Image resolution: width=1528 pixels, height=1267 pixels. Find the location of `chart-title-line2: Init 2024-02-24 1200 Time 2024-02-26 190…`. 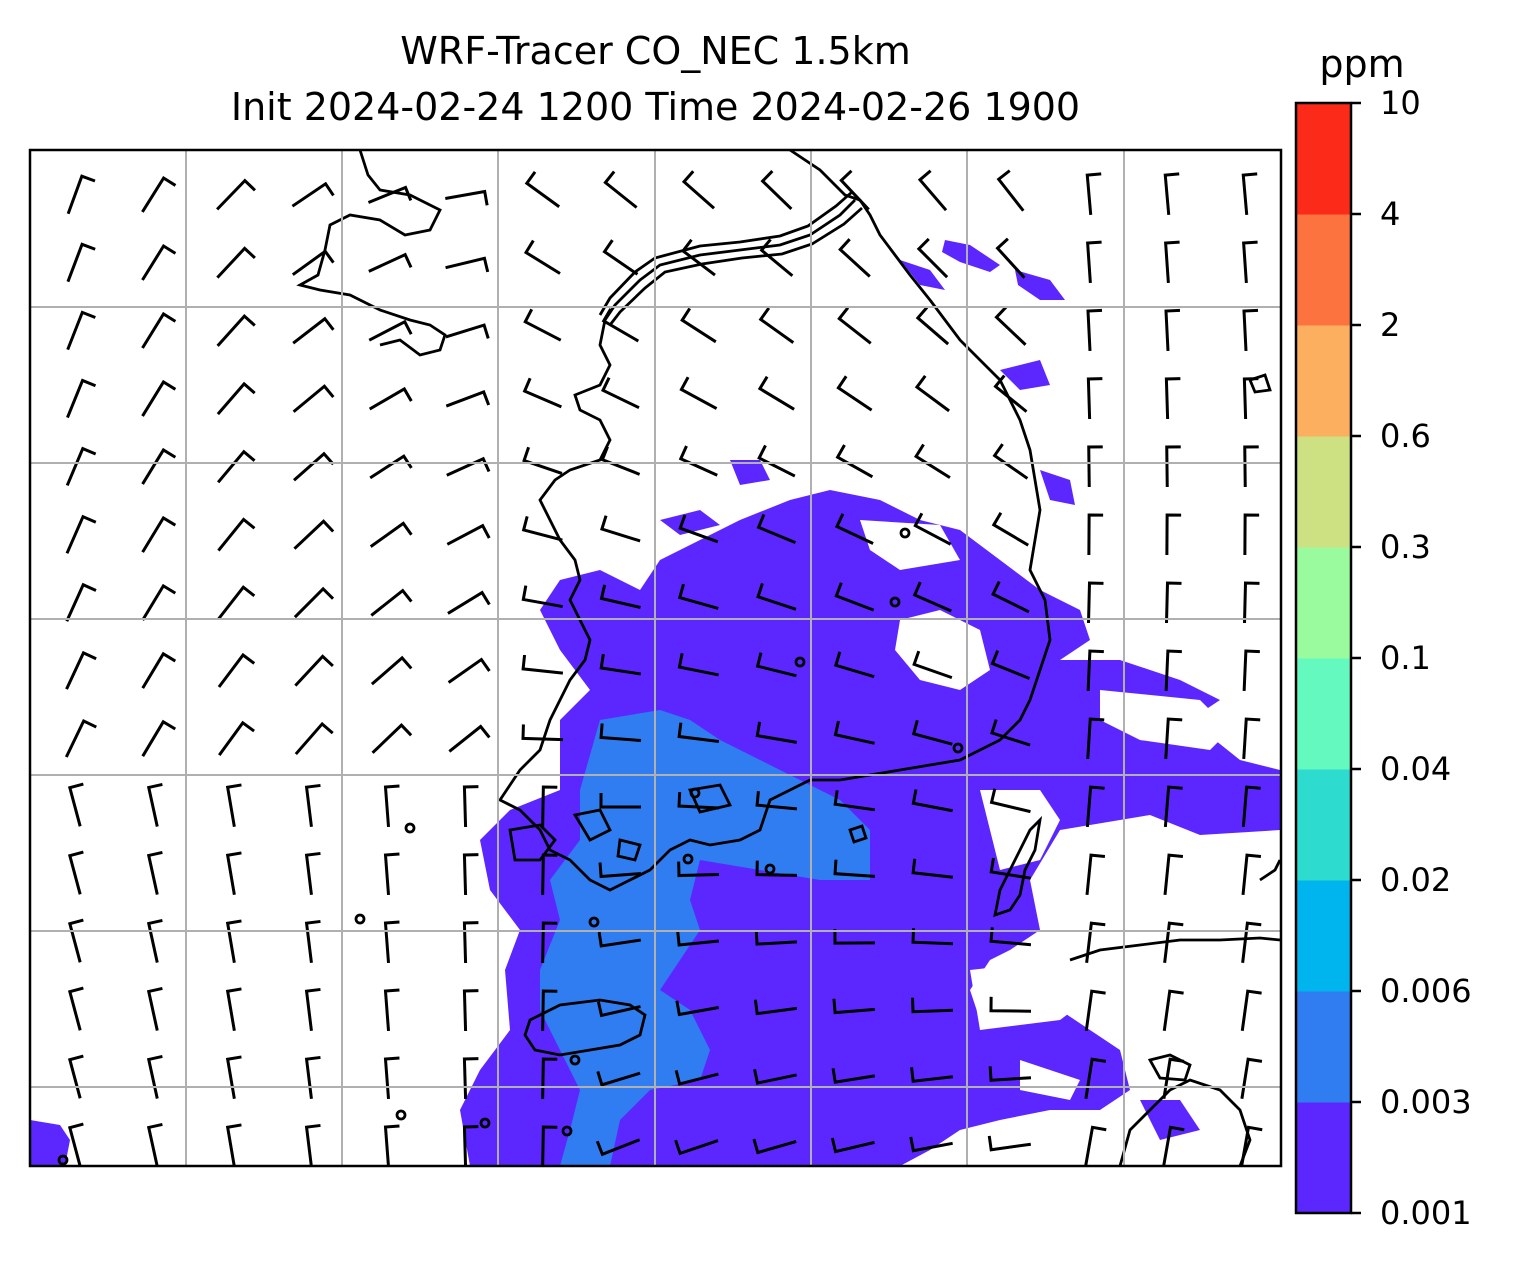

chart-title-line2: Init 2024-02-24 1200 Time 2024-02-26 190… is located at coordinates (655, 107).